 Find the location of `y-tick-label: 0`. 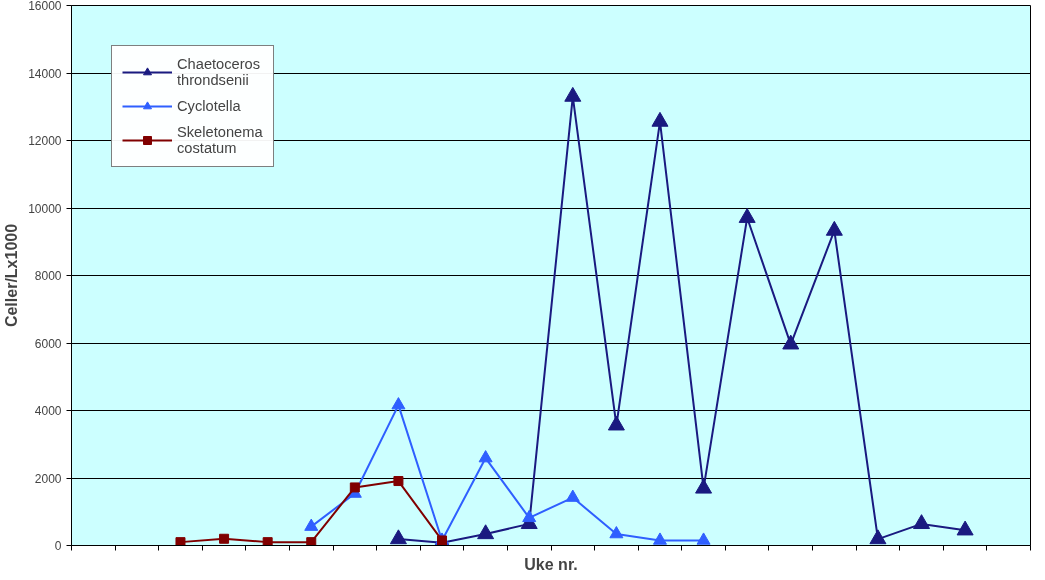

y-tick-label: 0 is located at coordinates (58, 546).